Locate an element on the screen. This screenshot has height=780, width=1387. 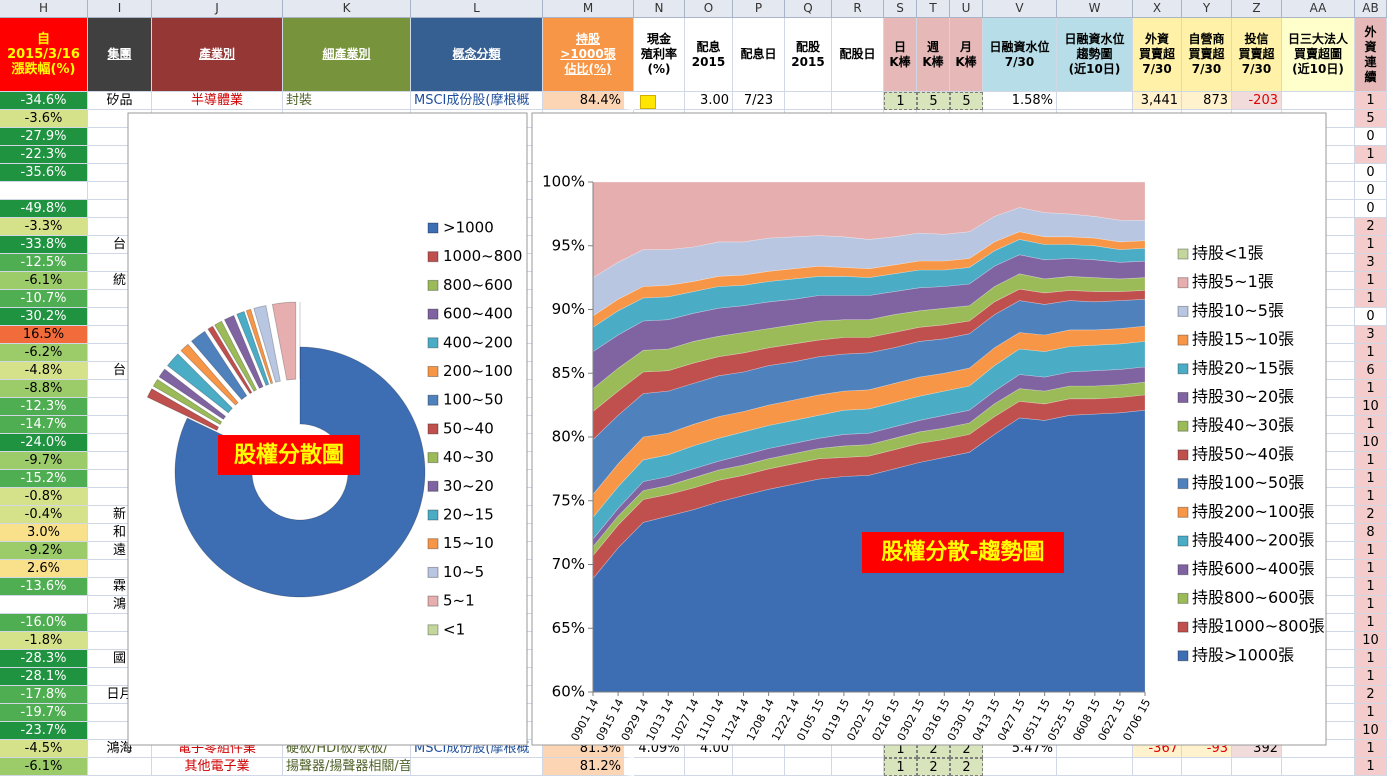
legend-label: 200~100 is located at coordinates (478, 371).